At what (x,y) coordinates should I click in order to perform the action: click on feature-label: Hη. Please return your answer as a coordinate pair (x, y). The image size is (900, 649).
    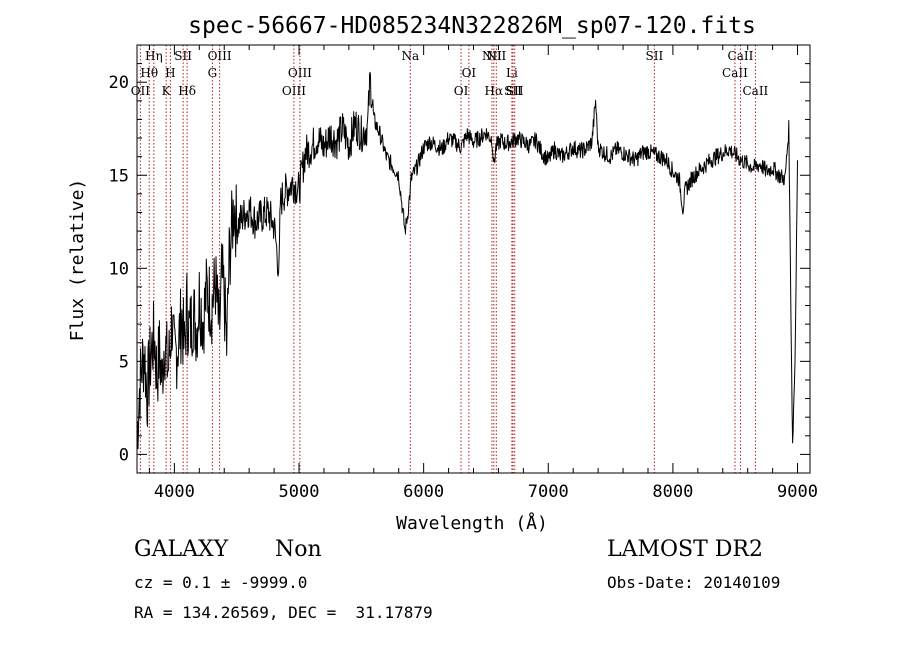
    Looking at the image, I should click on (154, 56).